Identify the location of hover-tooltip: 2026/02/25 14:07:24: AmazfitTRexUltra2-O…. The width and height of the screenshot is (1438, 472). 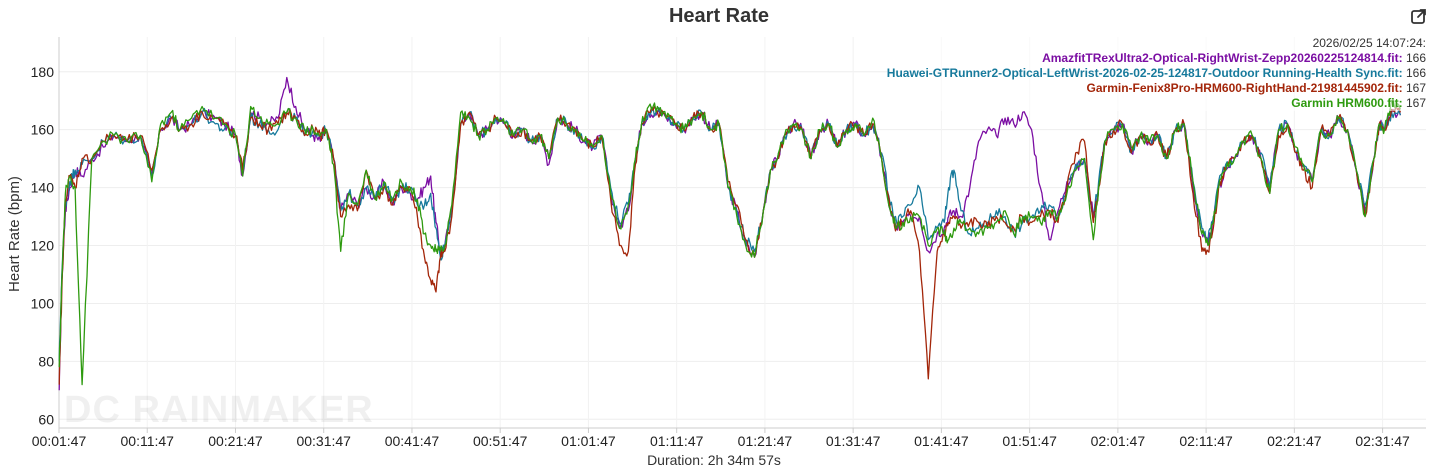
(1156, 73).